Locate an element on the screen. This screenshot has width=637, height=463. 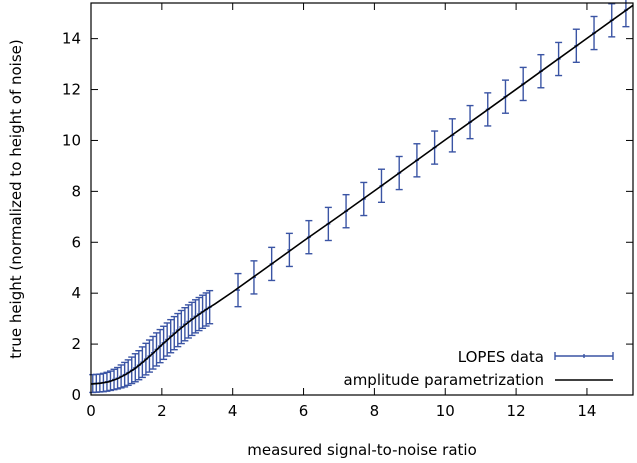
x-tick-label: 14 is located at coordinates (586, 411).